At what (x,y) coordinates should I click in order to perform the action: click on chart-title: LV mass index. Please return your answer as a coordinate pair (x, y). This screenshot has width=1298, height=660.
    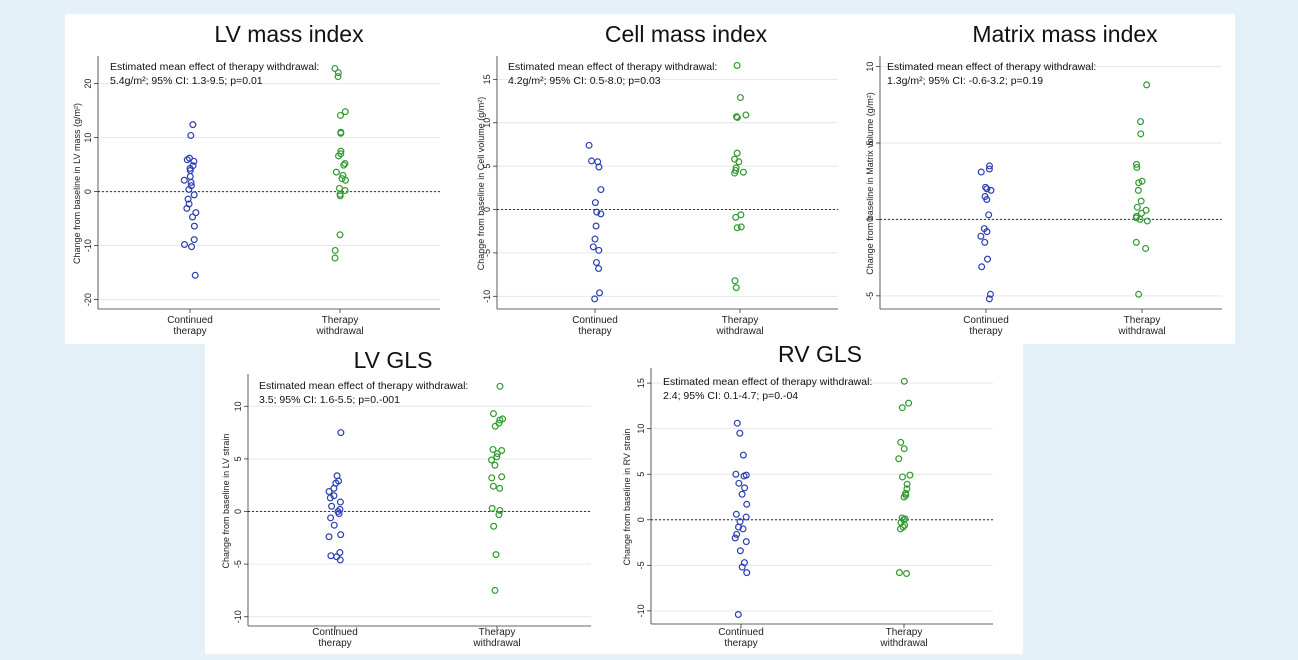
    Looking at the image, I should click on (289, 34).